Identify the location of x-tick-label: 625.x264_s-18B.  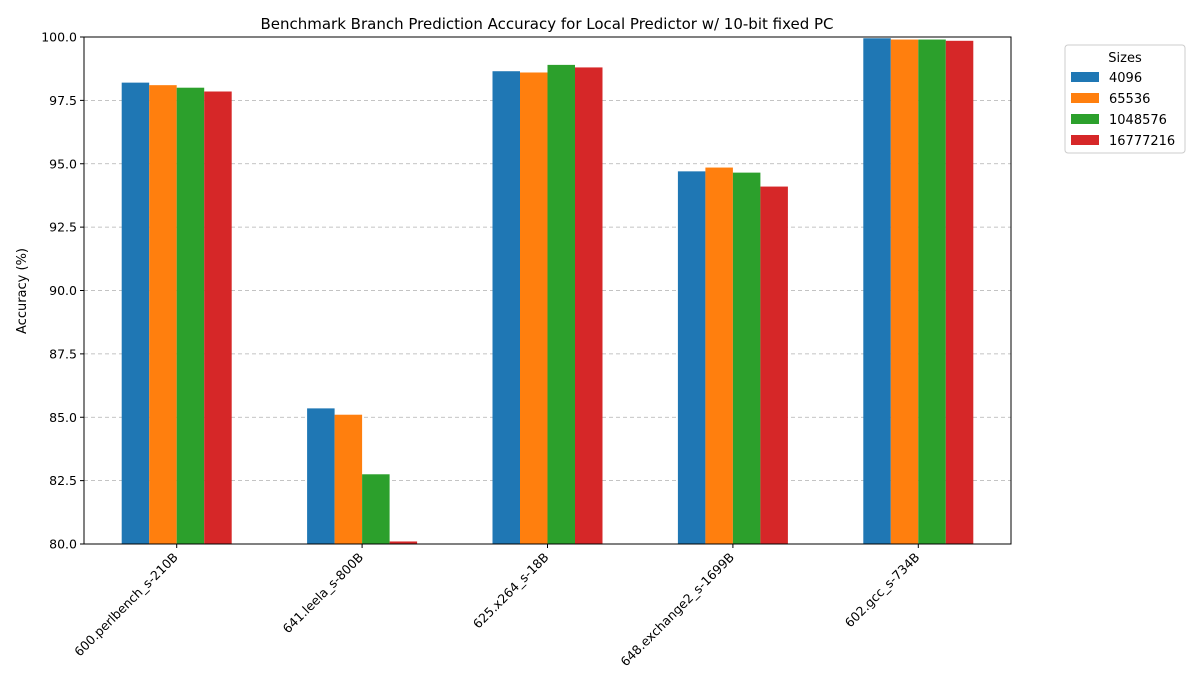
(511, 591).